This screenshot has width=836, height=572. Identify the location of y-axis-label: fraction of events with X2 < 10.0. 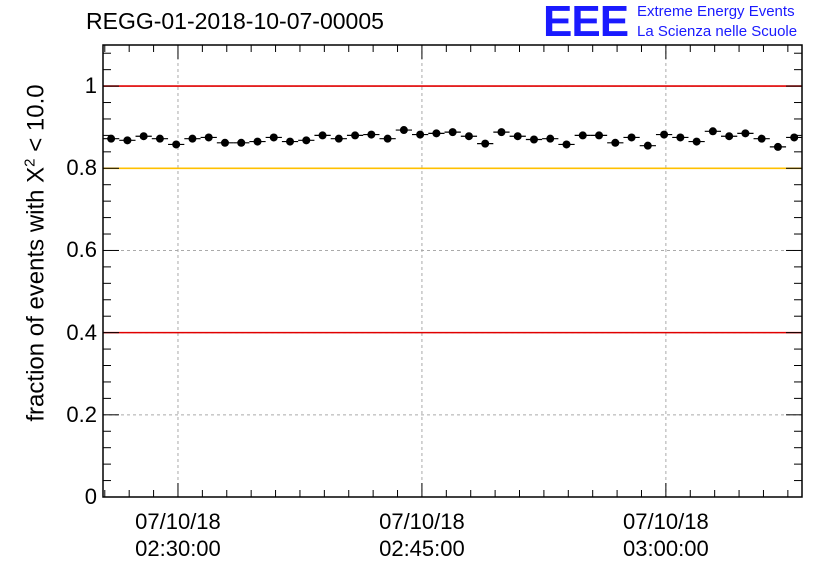
(35, 253).